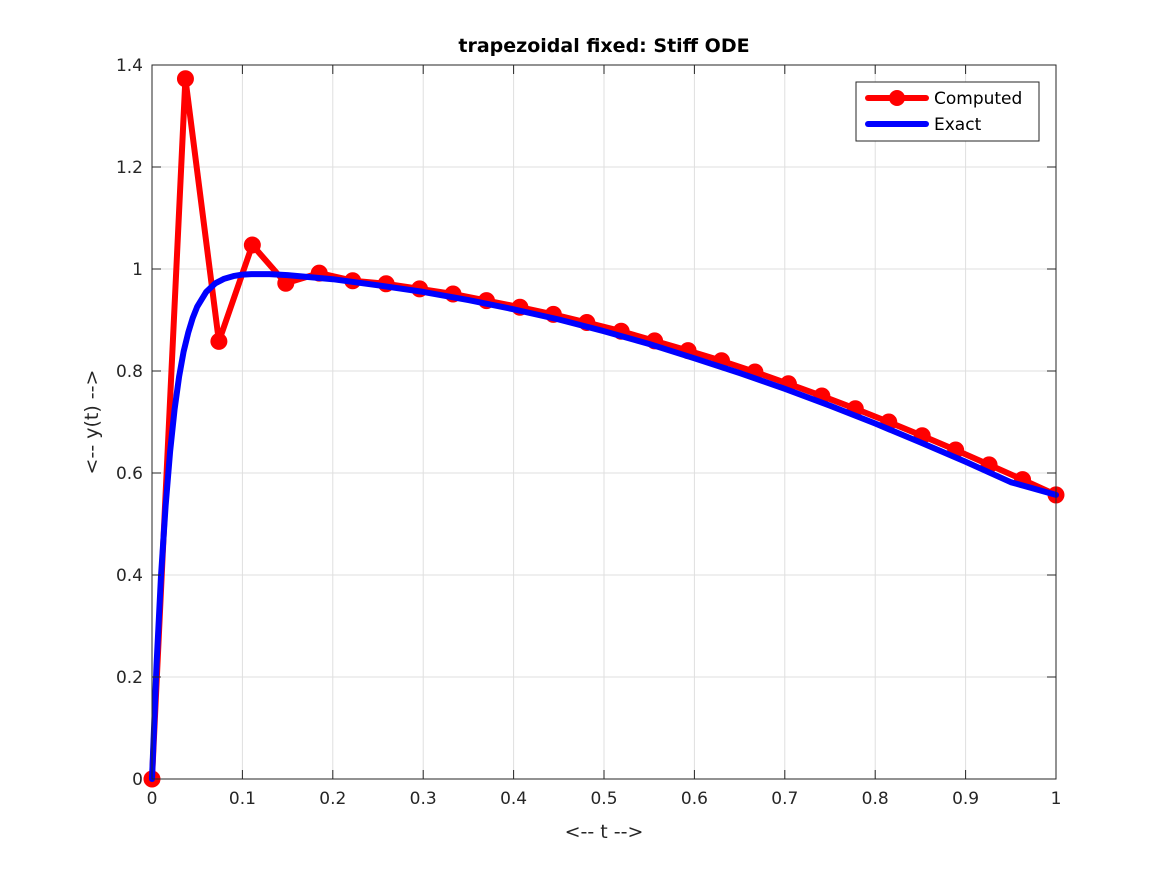  I want to click on legend: Computed Exact, so click(947, 111).